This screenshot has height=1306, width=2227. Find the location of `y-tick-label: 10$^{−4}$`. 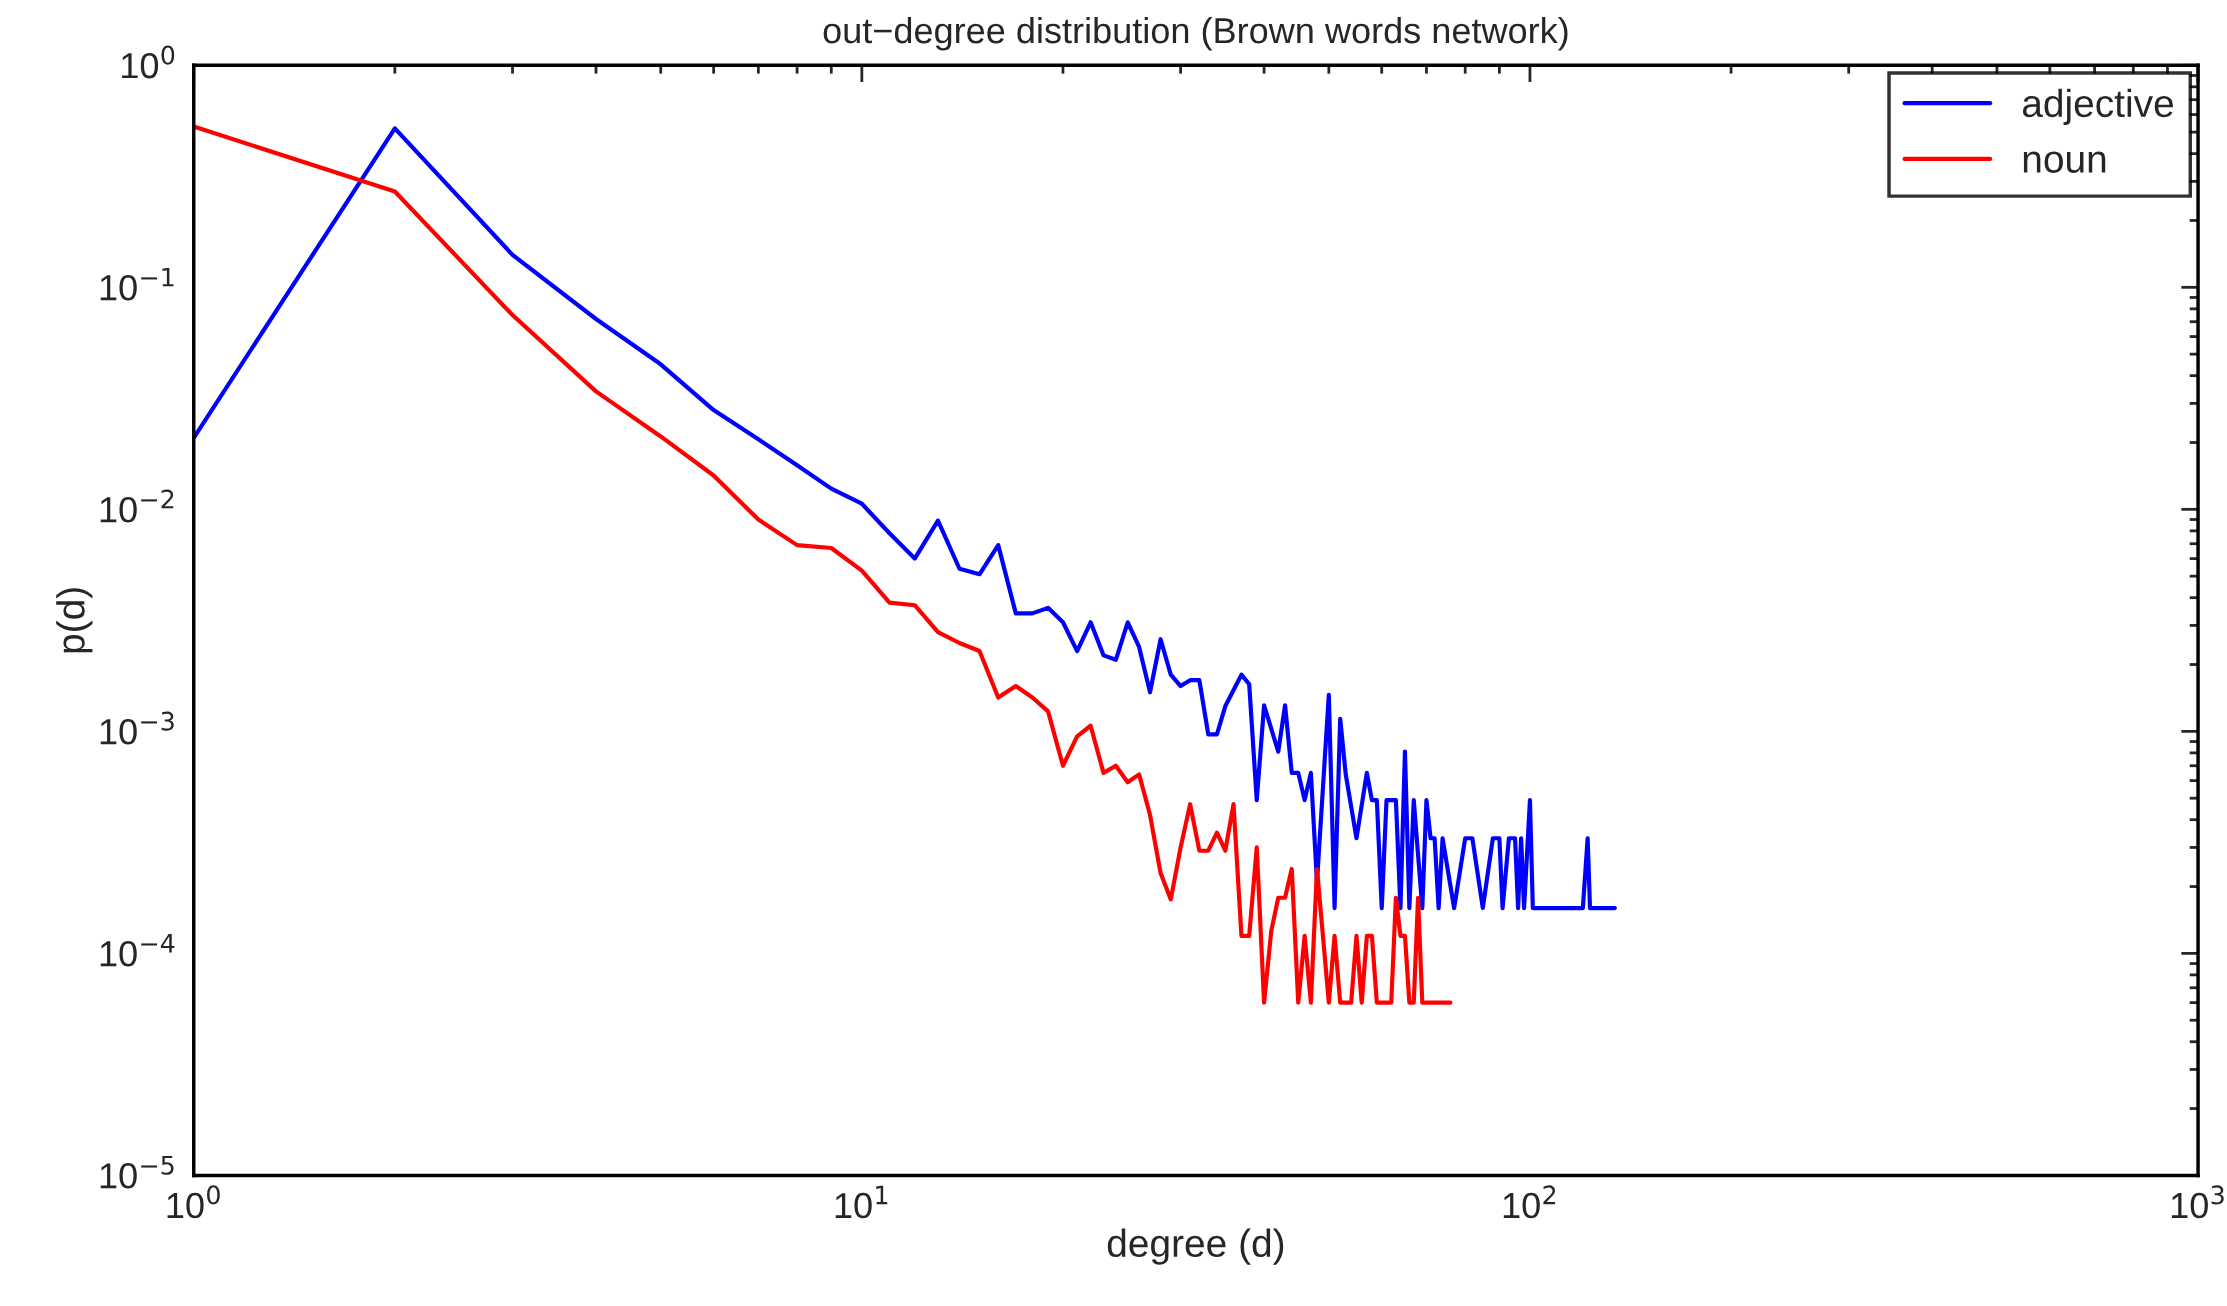

y-tick-label: 10$^{−4}$ is located at coordinates (137, 950).